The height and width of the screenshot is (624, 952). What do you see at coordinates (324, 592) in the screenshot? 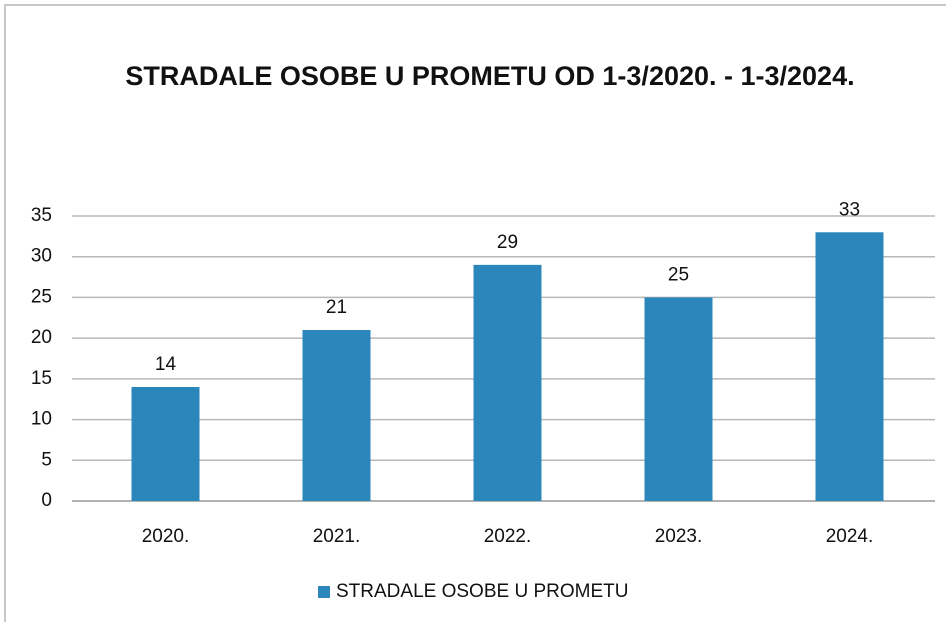
I see `legend-swatch` at bounding box center [324, 592].